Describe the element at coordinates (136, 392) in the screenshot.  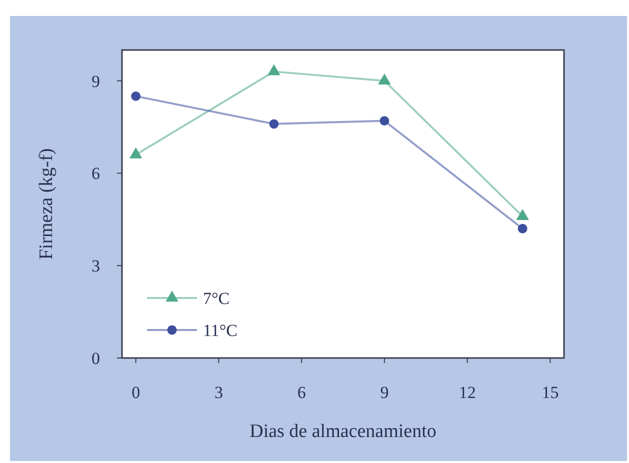
I see `x-tick-label: 0` at that location.